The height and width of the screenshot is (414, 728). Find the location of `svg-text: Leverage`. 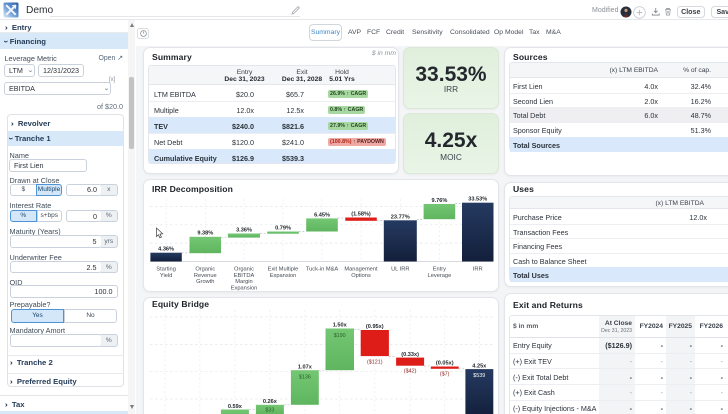

svg-text: Leverage is located at coordinates (440, 276).